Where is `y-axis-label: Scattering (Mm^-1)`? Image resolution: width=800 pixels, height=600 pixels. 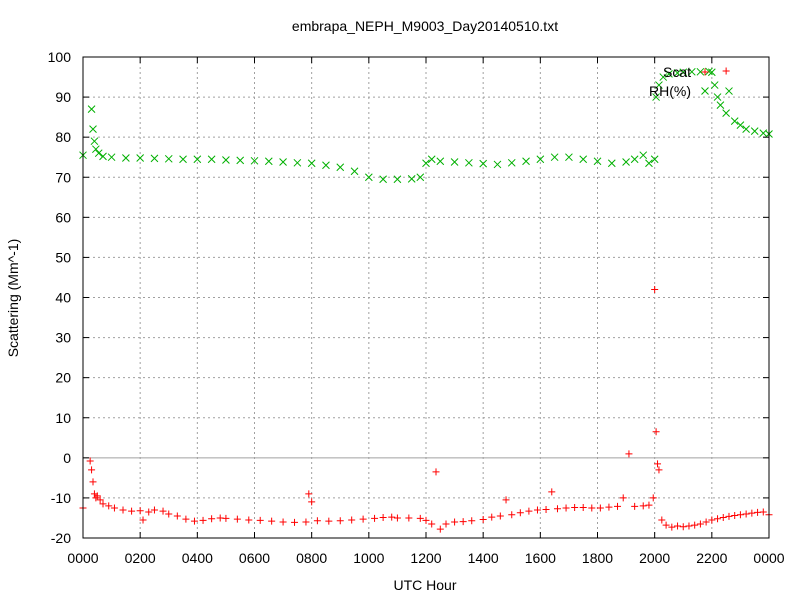
y-axis-label: Scattering (Mm^-1) is located at coordinates (13, 298).